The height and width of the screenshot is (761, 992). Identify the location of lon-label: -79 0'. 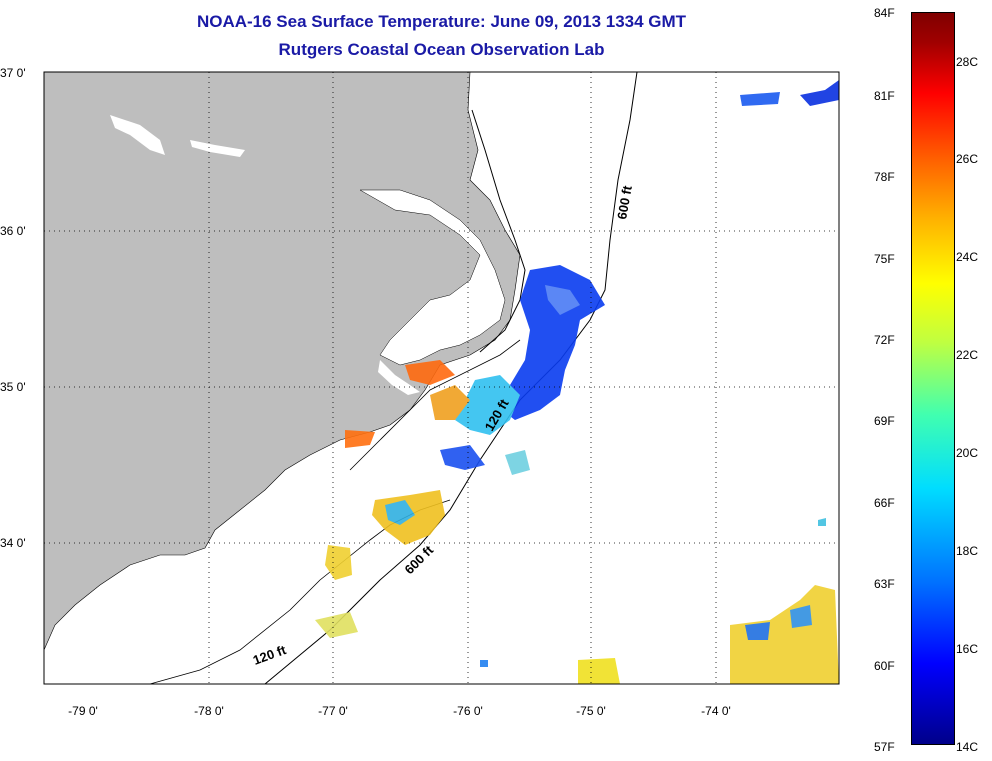
(83, 711).